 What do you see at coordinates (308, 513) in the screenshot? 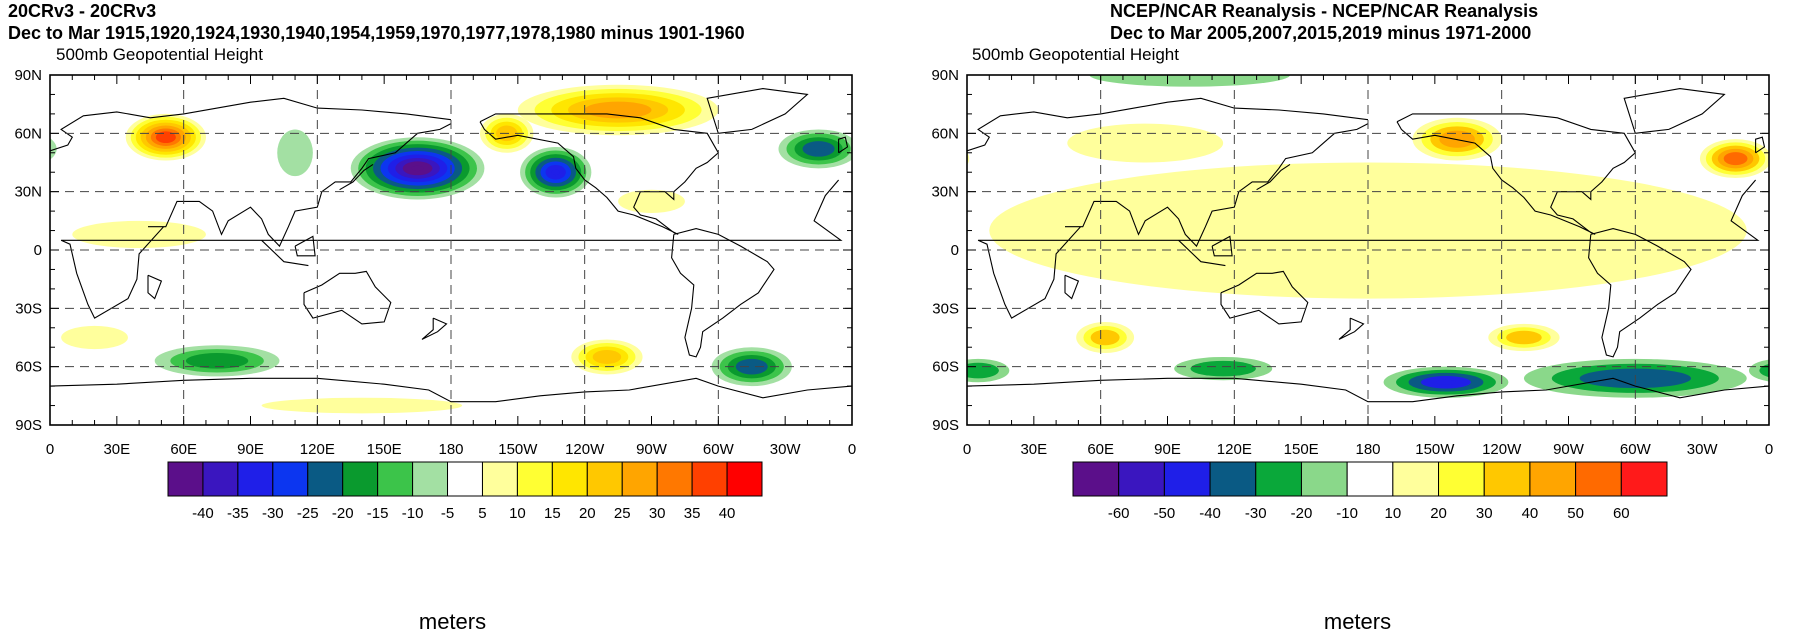
I see `colorbar-tick-label: -25` at bounding box center [308, 513].